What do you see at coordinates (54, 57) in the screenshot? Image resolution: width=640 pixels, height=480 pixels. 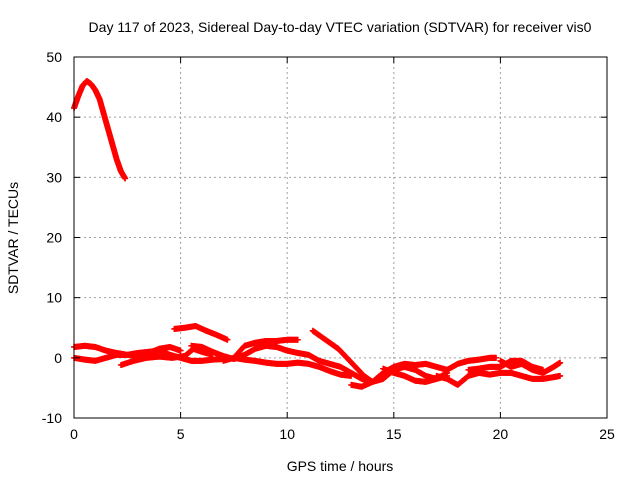 I see `y-tick-label: 50` at bounding box center [54, 57].